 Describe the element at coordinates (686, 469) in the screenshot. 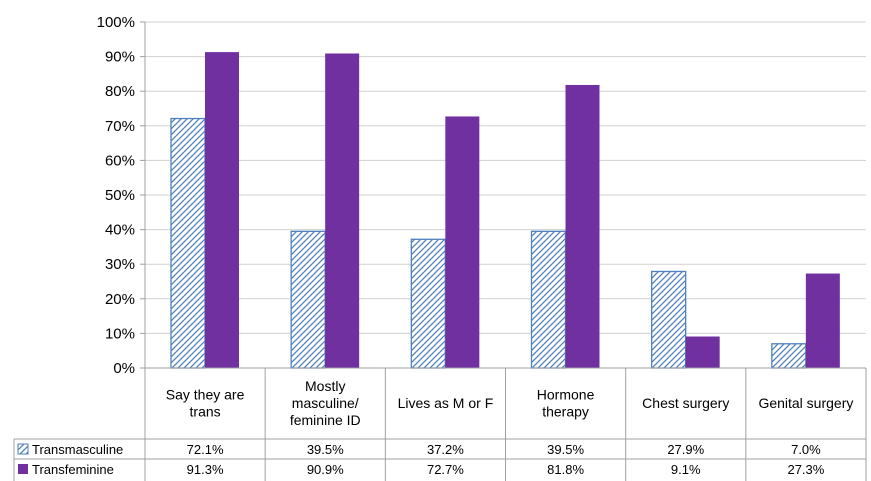

I see `data-table-cell: 9.1%` at that location.